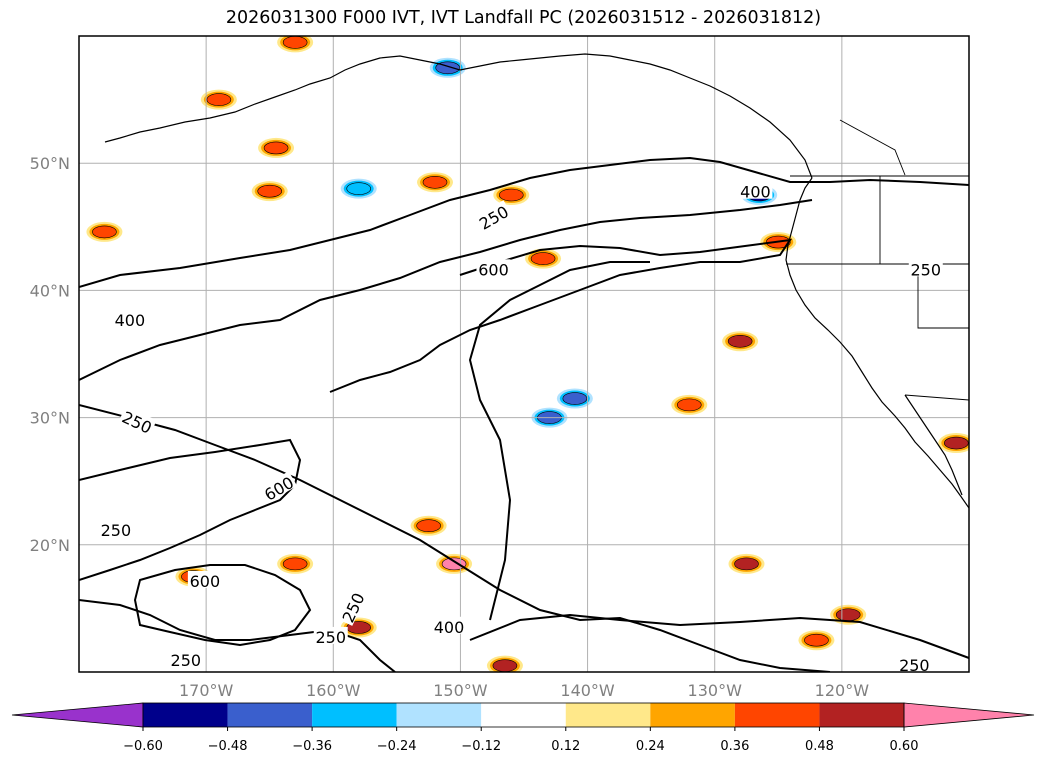 This screenshot has width=1047, height=765. Describe the element at coordinates (50, 545) in the screenshot. I see `y-tick-label: 20°N` at that location.